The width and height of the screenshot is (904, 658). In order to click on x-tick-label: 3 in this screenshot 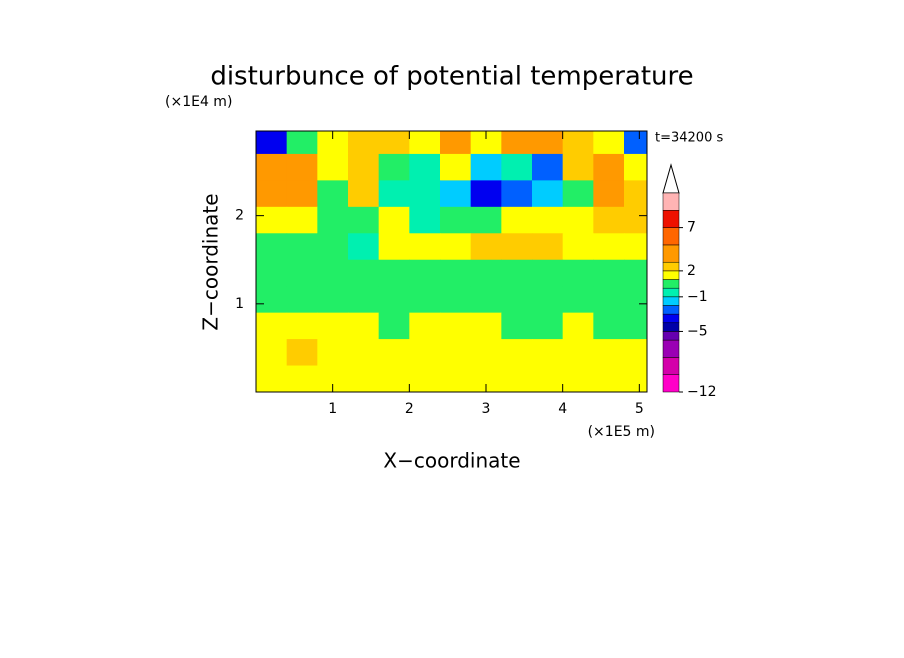, I will do `click(486, 409)`.